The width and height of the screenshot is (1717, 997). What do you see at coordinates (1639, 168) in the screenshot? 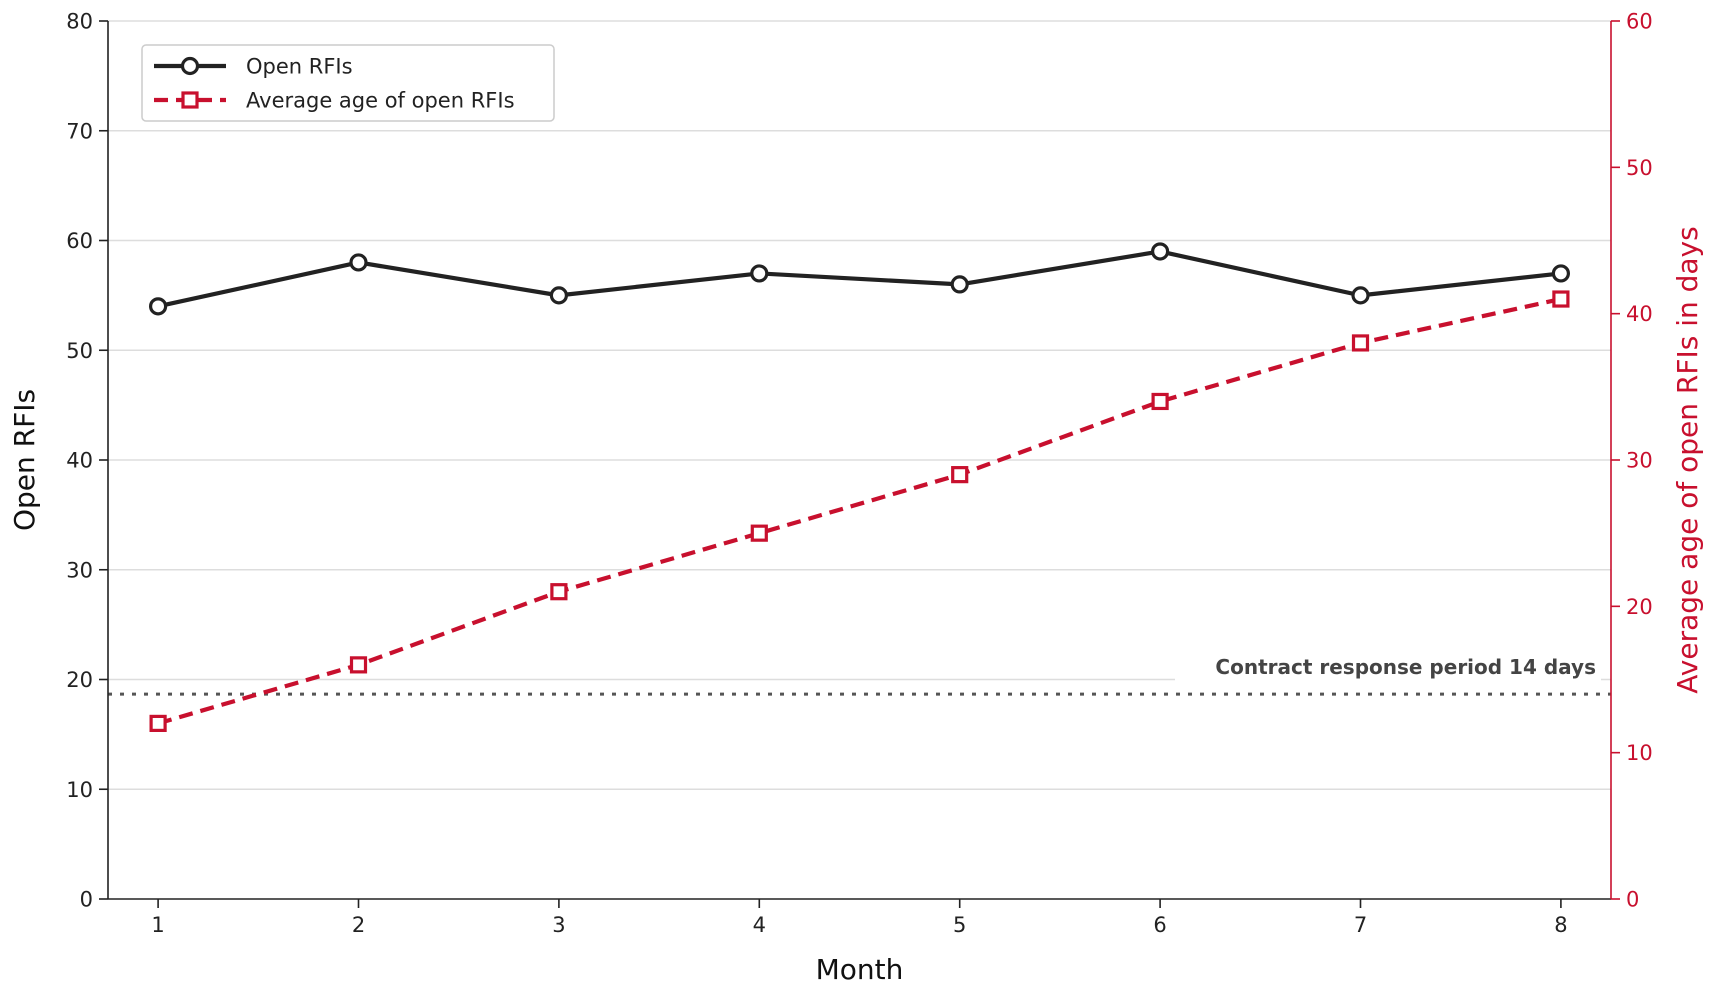
I see `y2-tick-label: 50` at bounding box center [1639, 168].